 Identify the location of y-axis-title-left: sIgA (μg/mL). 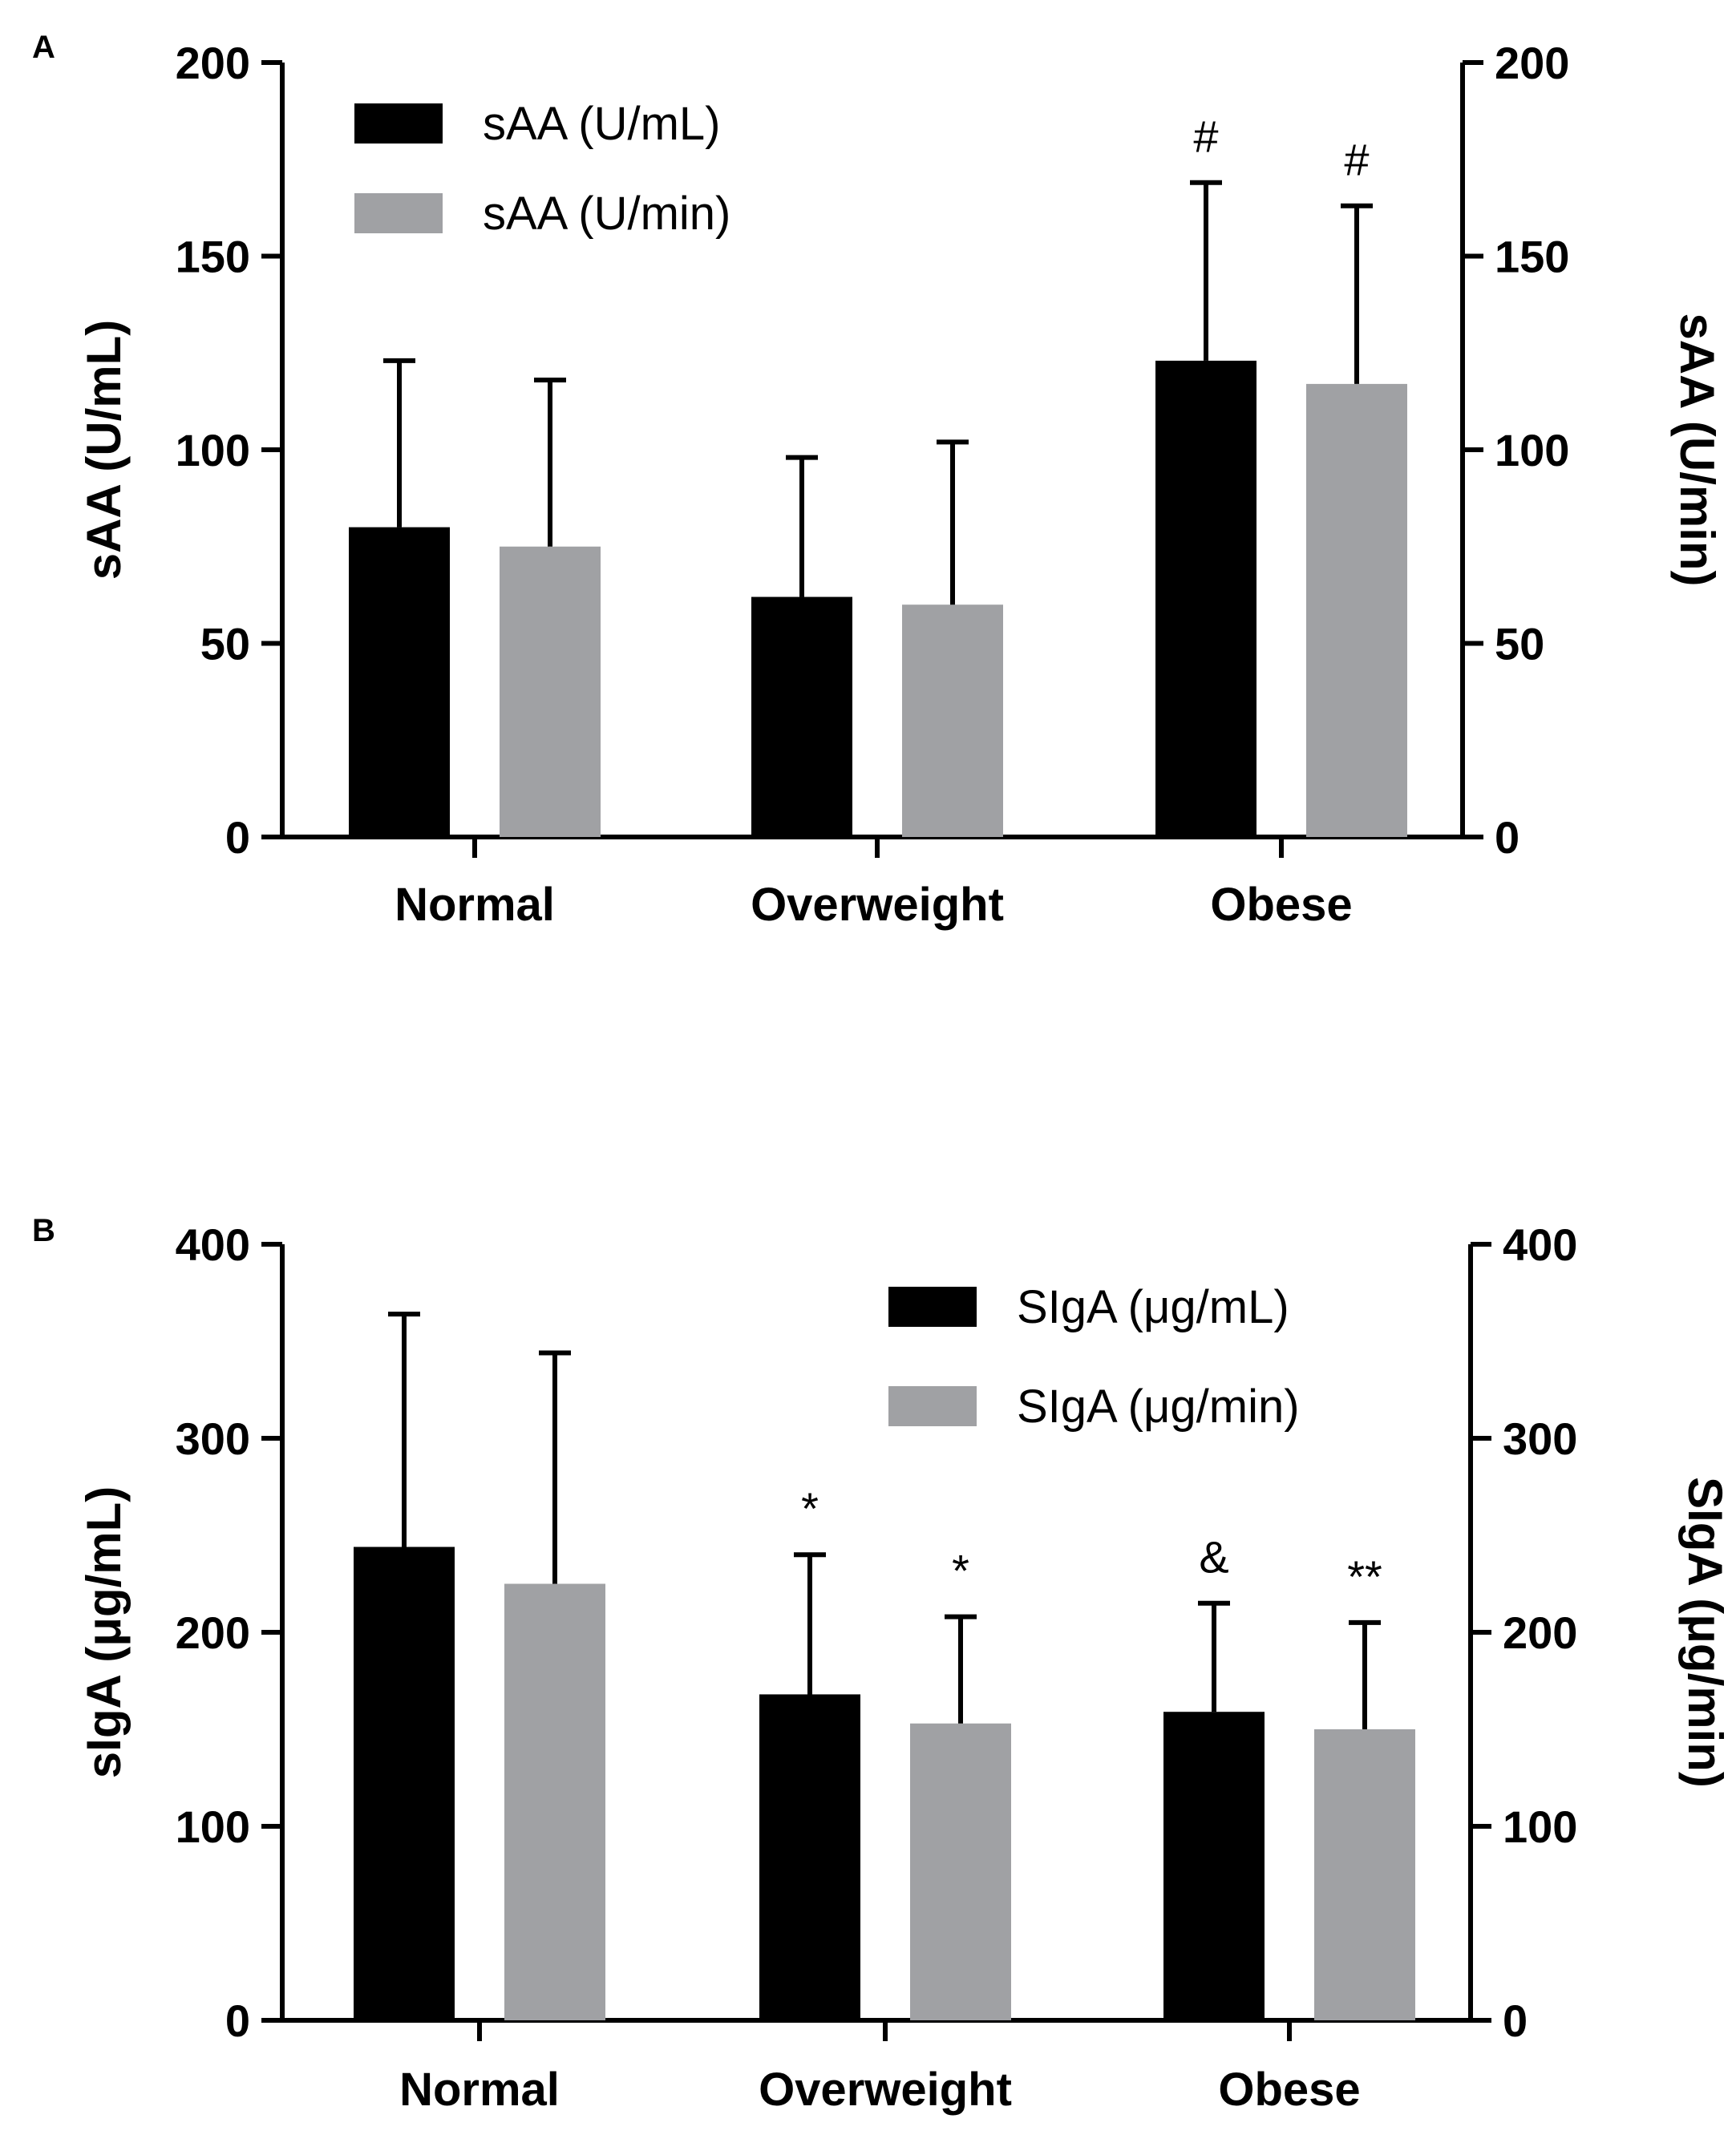
(104, 1632).